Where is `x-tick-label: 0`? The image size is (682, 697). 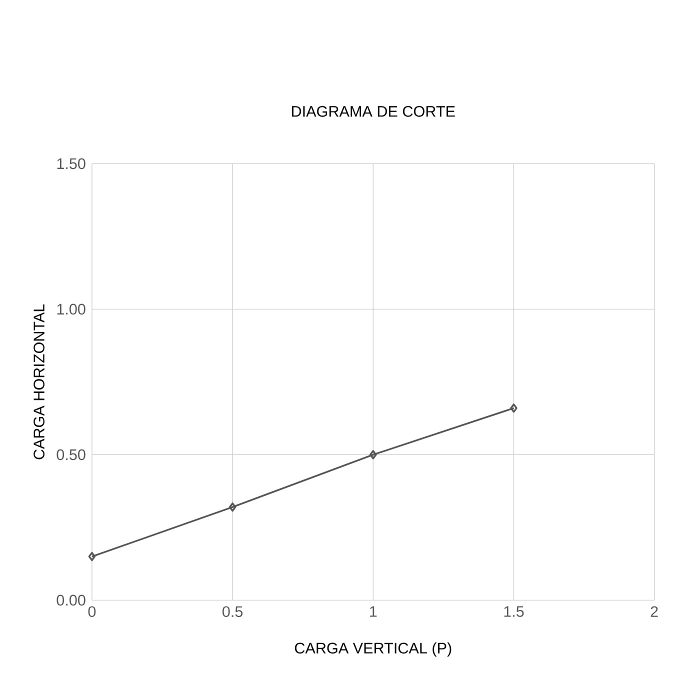
x-tick-label: 0 is located at coordinates (92, 612).